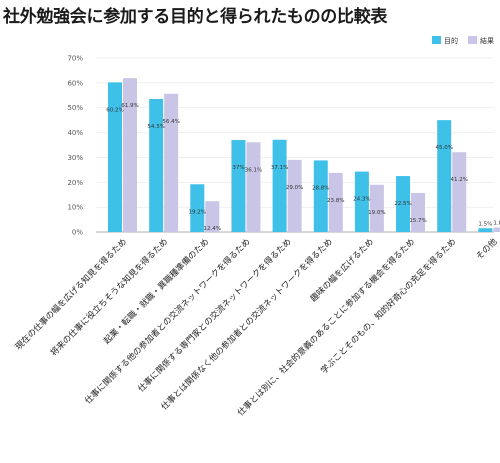 The width and height of the screenshot is (500, 463). I want to click on data-label: 36.1%, so click(253, 170).